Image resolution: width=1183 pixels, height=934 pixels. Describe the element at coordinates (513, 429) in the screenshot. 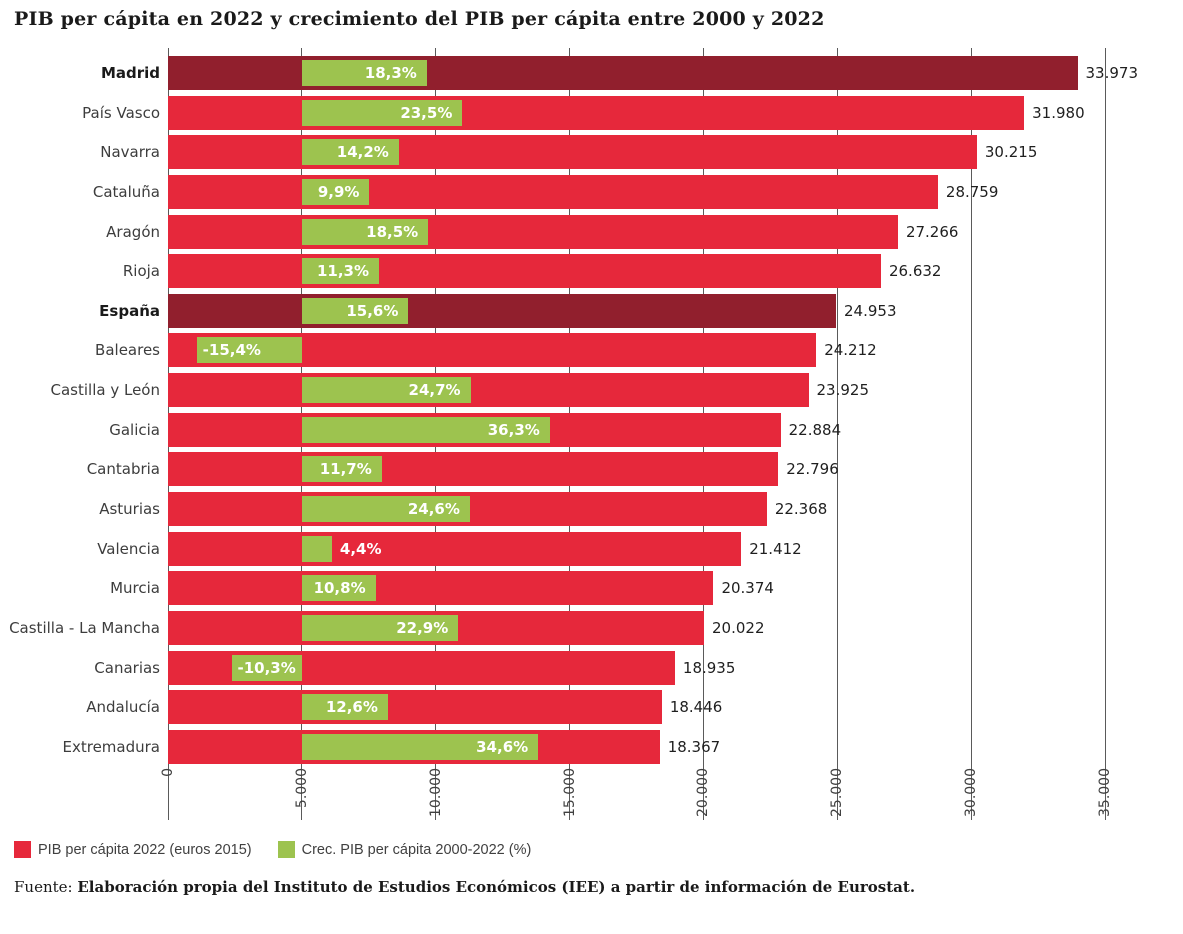

I see `growth-value-label: 36,3%` at that location.